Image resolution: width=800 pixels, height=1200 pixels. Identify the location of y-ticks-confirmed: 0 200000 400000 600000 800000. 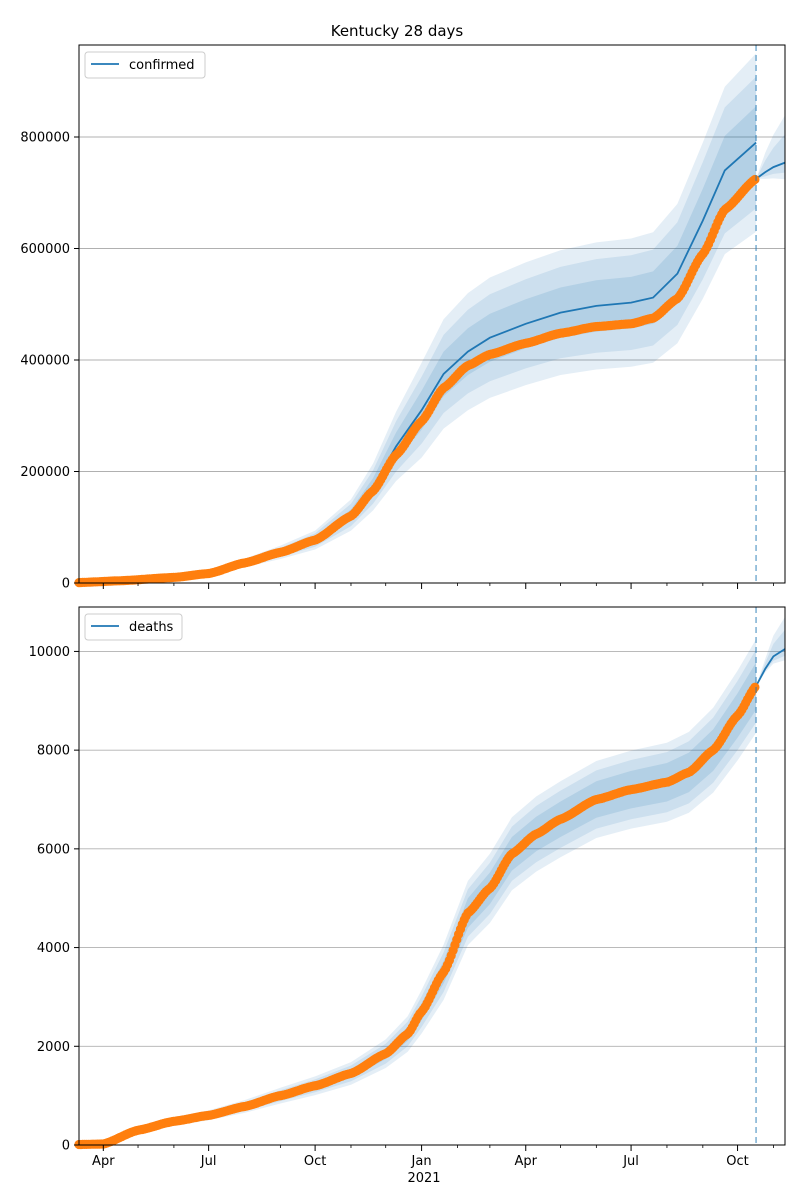
(49, 361).